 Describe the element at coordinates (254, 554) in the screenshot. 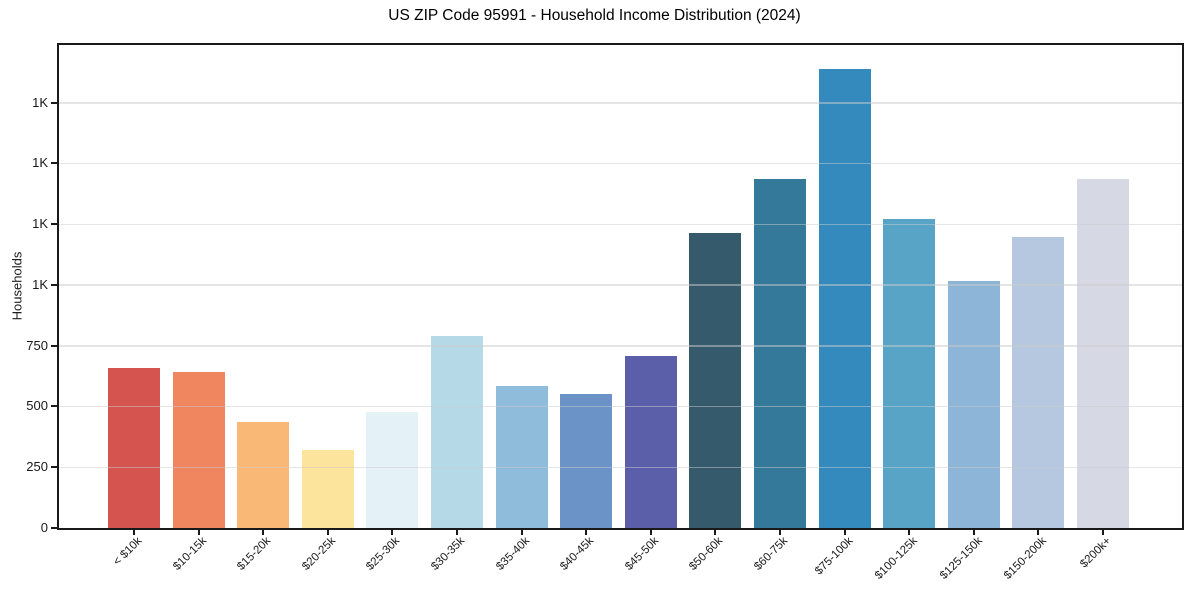

I see `x-tick-label: $15-20k` at that location.